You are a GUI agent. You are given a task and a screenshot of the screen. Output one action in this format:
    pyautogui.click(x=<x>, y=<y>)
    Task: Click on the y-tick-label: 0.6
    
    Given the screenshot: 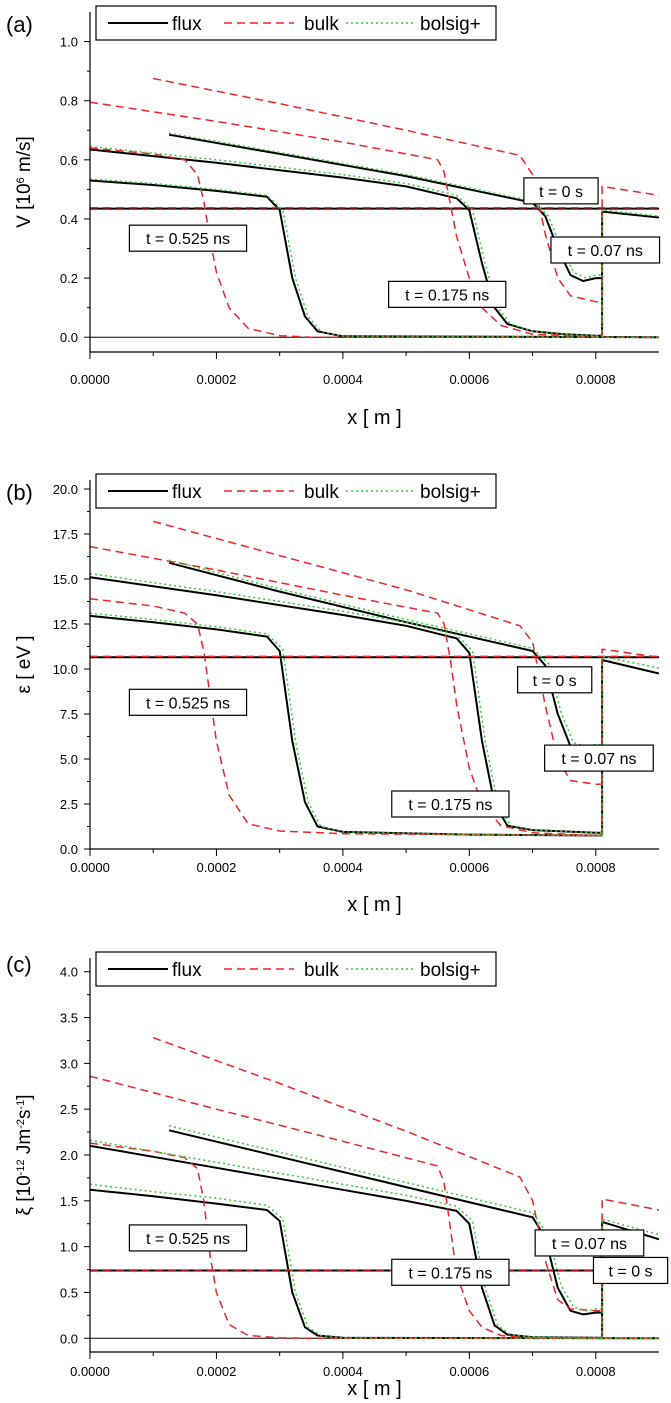 What is the action you would take?
    pyautogui.click(x=69, y=160)
    